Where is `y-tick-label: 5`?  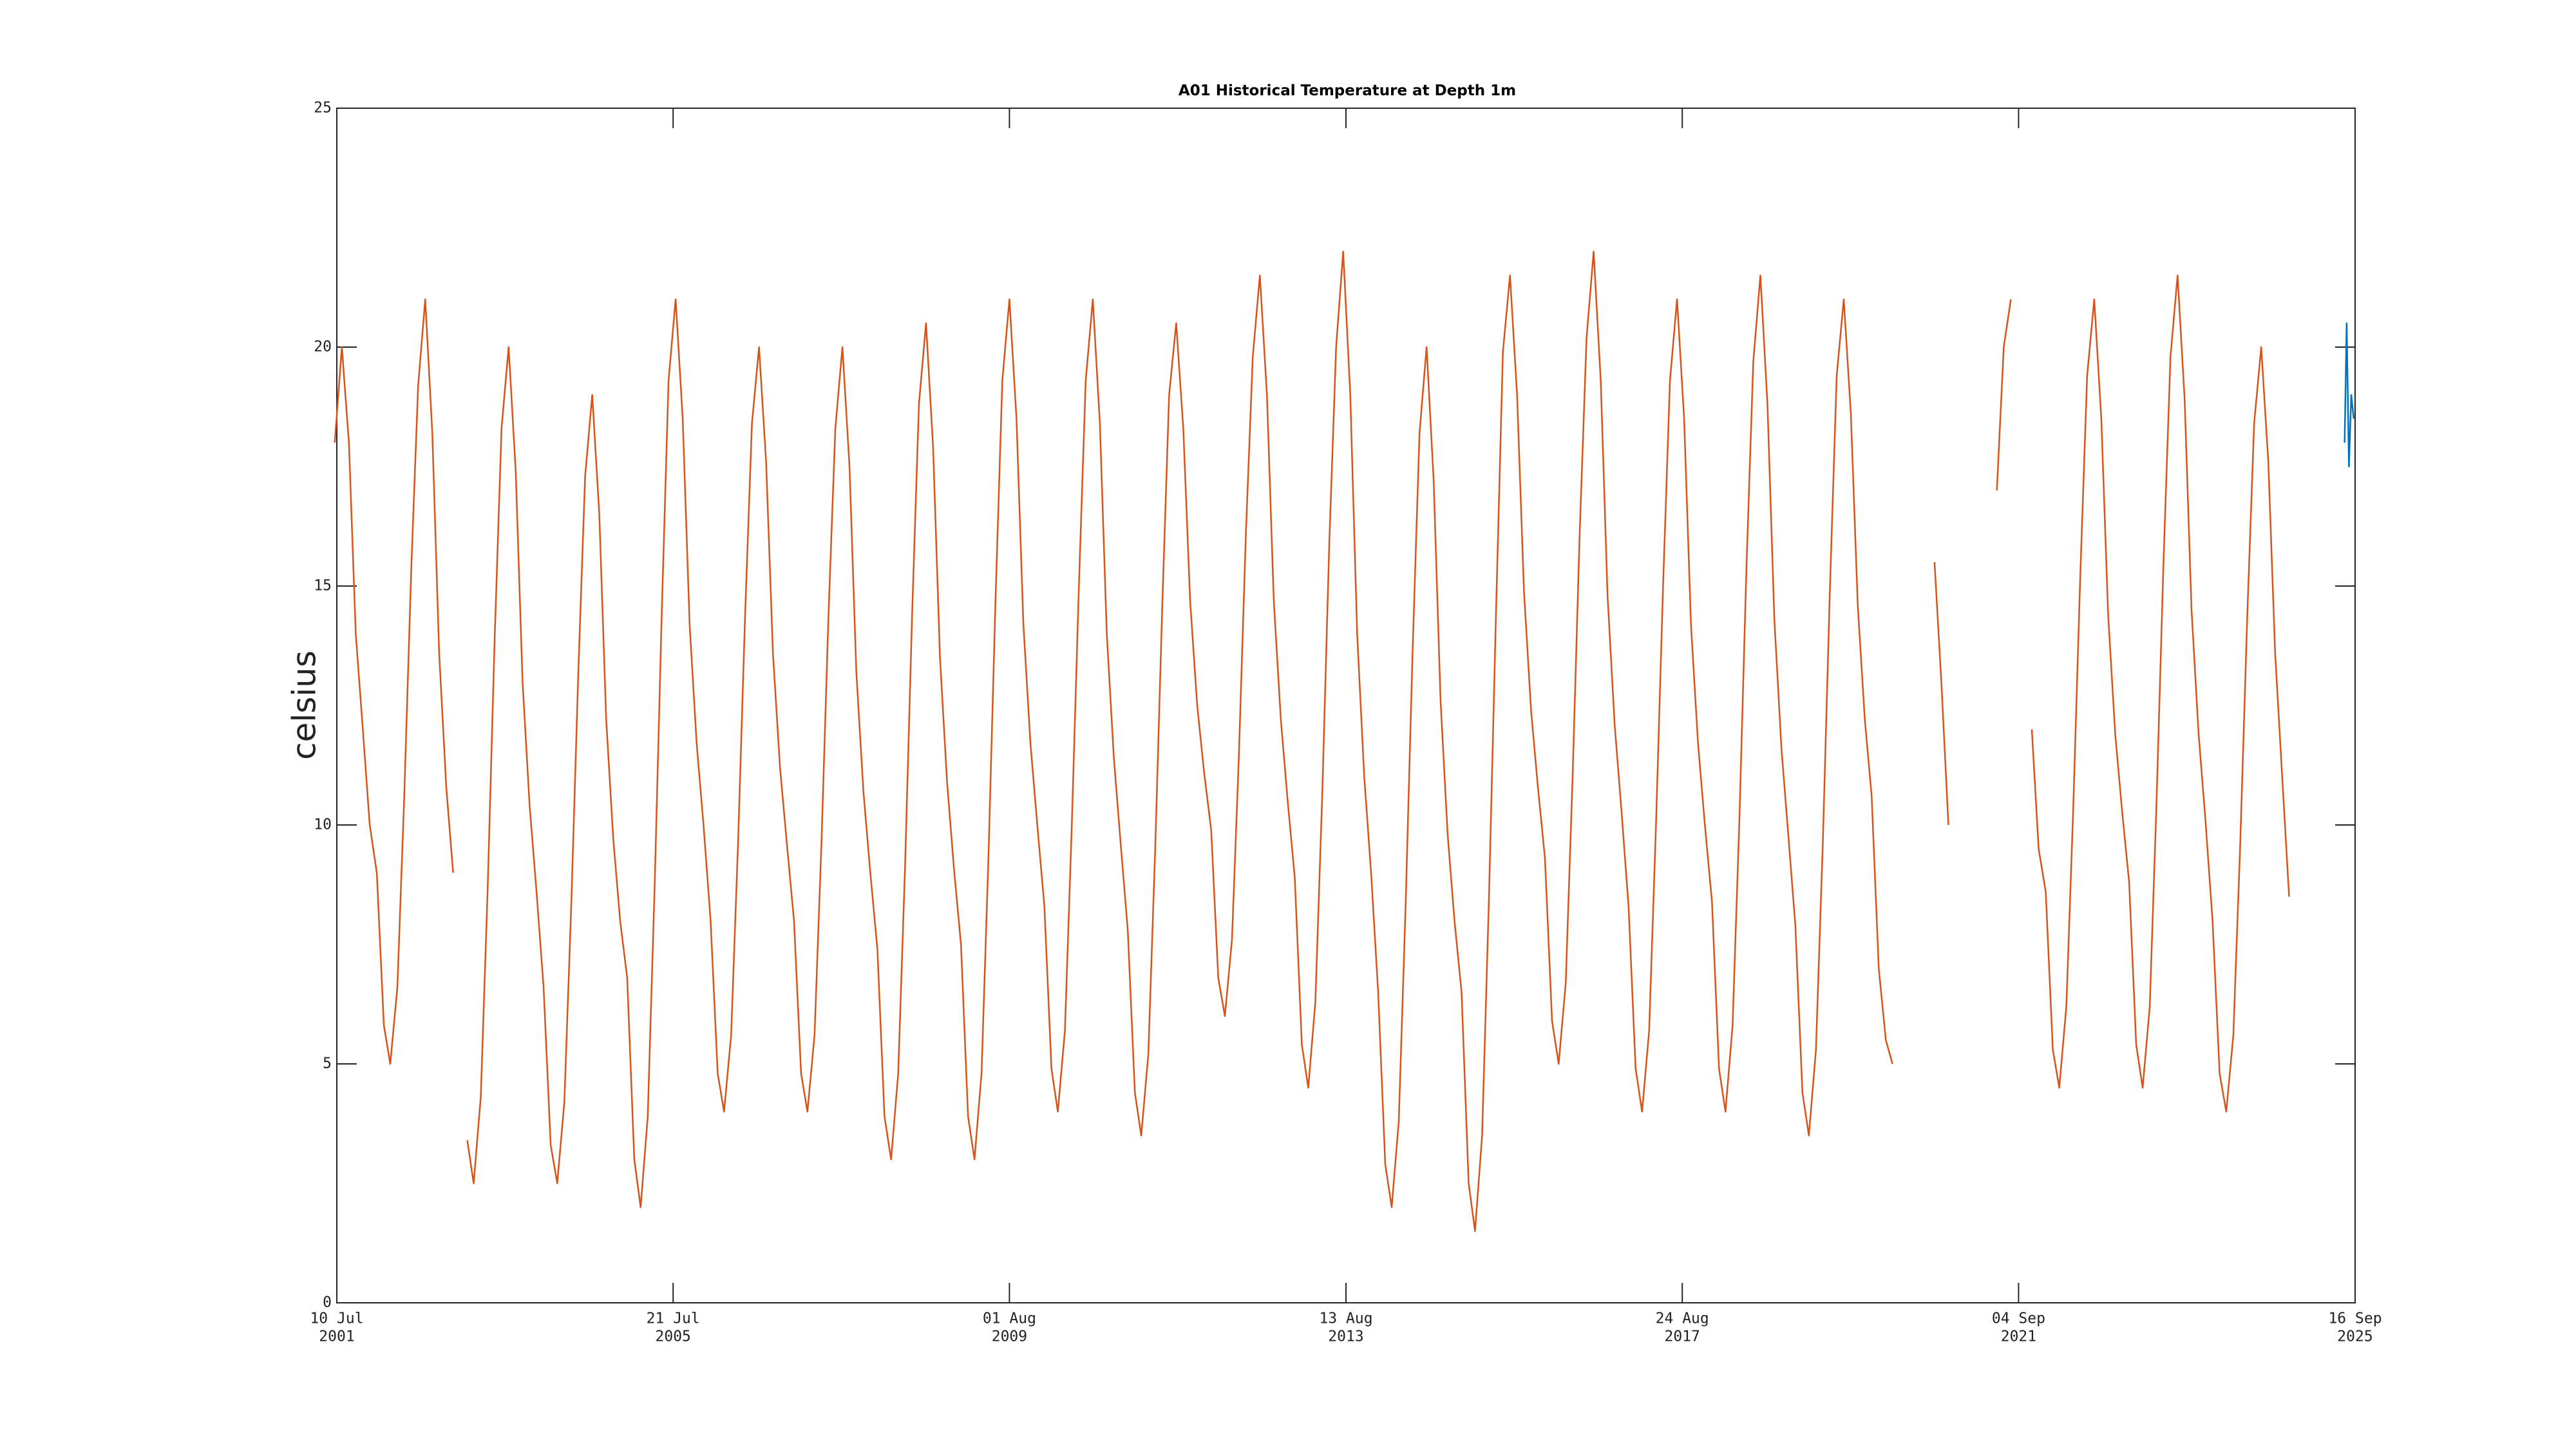 y-tick-label: 5 is located at coordinates (327, 1064).